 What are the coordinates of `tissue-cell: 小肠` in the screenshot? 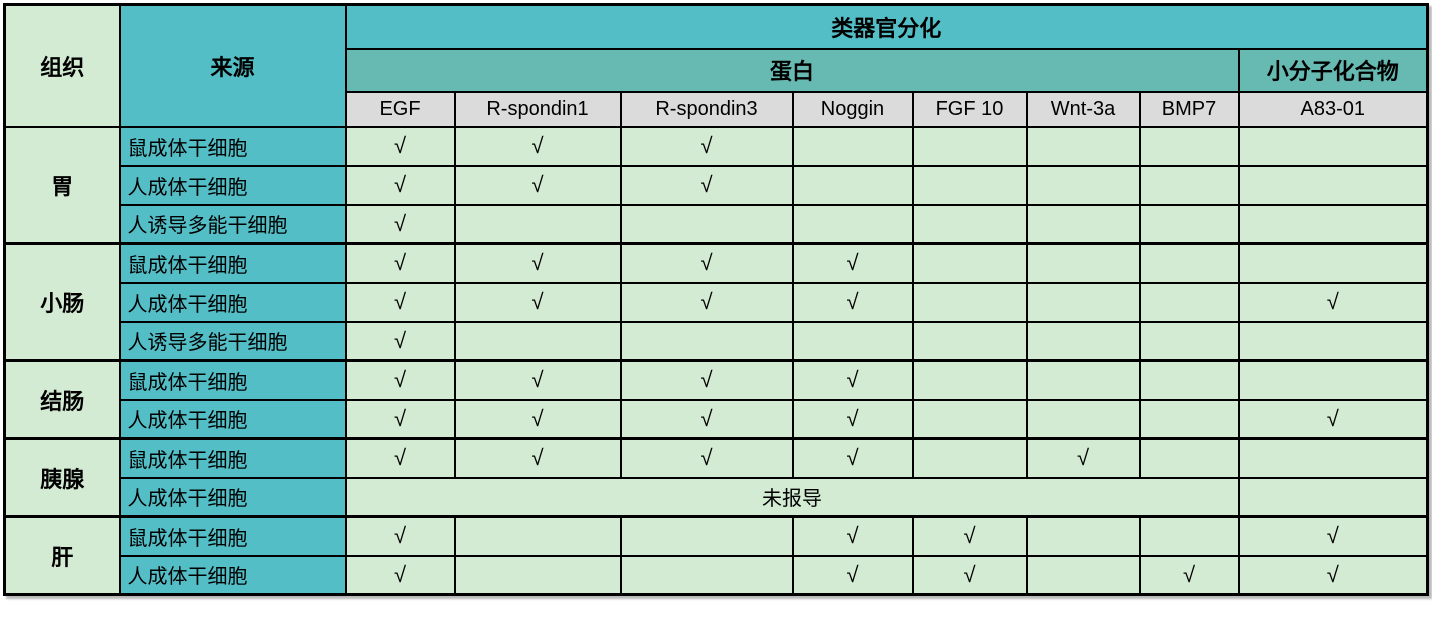 It's located at (62, 302).